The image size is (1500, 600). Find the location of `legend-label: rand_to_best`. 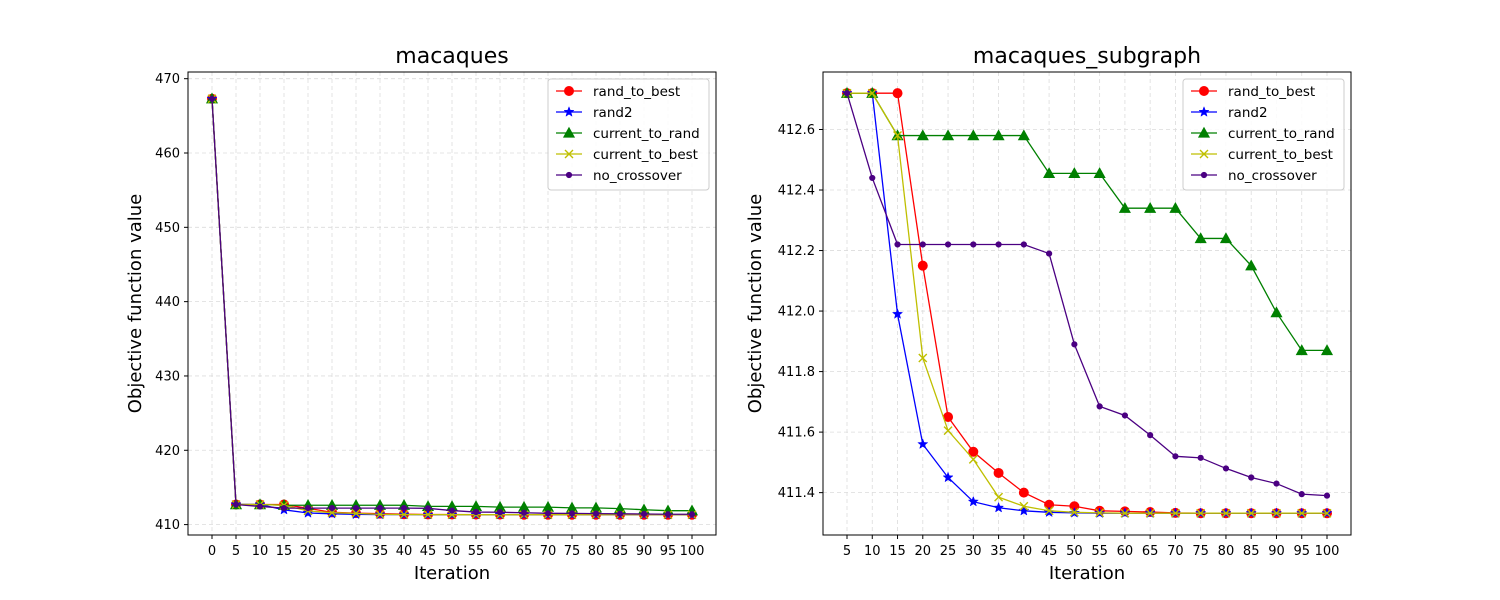

legend-label: rand_to_best is located at coordinates (636, 92).